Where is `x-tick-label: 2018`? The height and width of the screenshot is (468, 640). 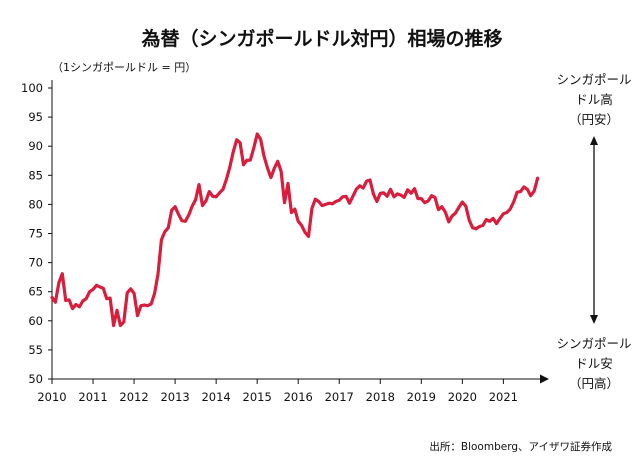
x-tick-label: 2018 is located at coordinates (380, 397).